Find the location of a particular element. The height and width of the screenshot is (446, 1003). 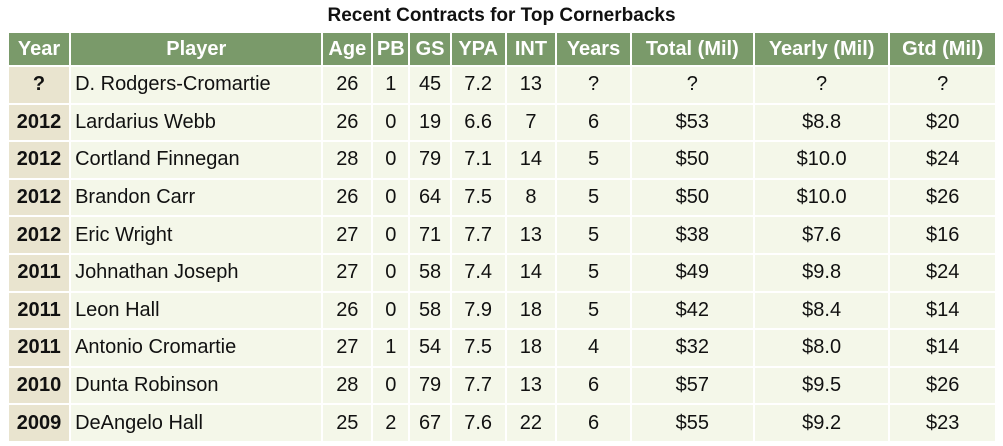

total-cell: $32 is located at coordinates (692, 348).